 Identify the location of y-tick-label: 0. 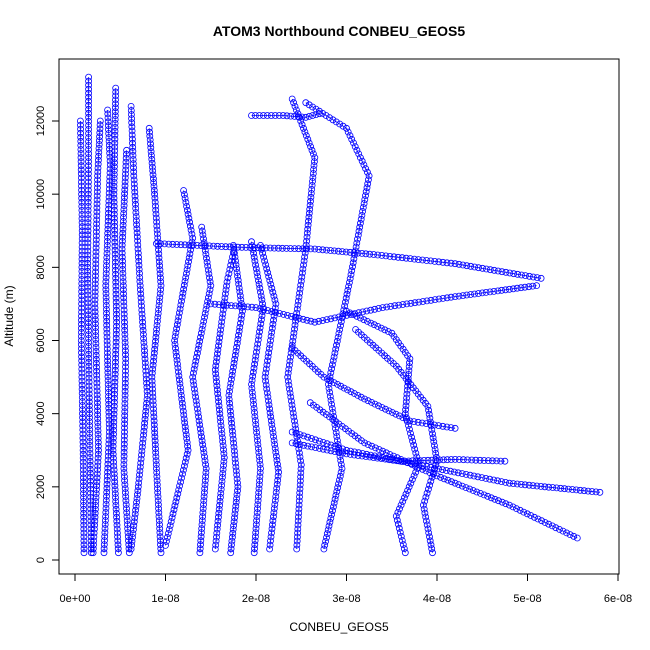
(41, 560).